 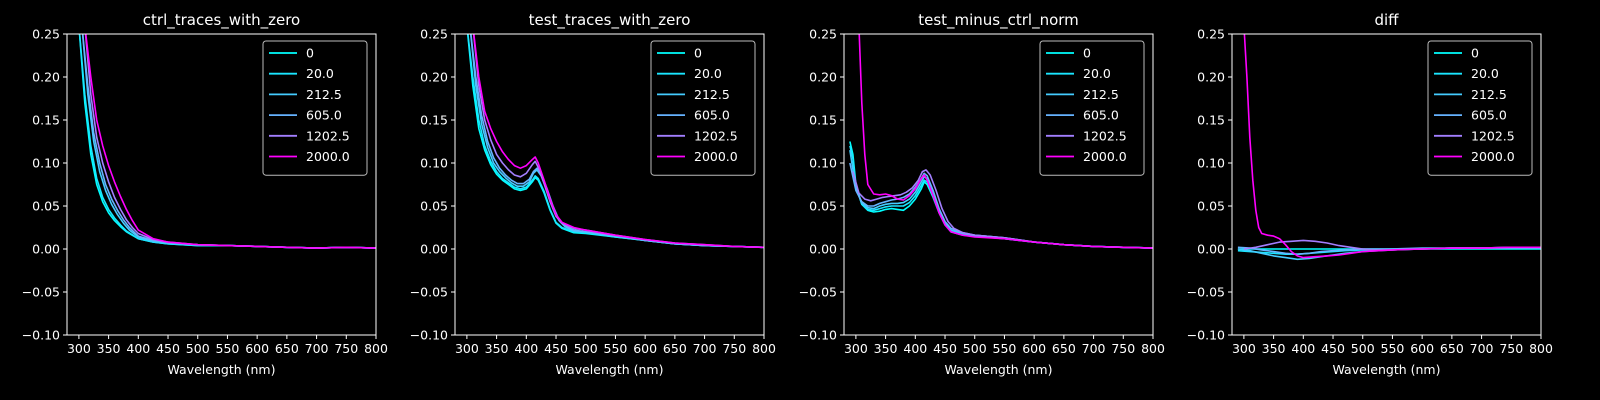 What do you see at coordinates (610, 20) in the screenshot?
I see `chart-title: test_traces_with_zero` at bounding box center [610, 20].